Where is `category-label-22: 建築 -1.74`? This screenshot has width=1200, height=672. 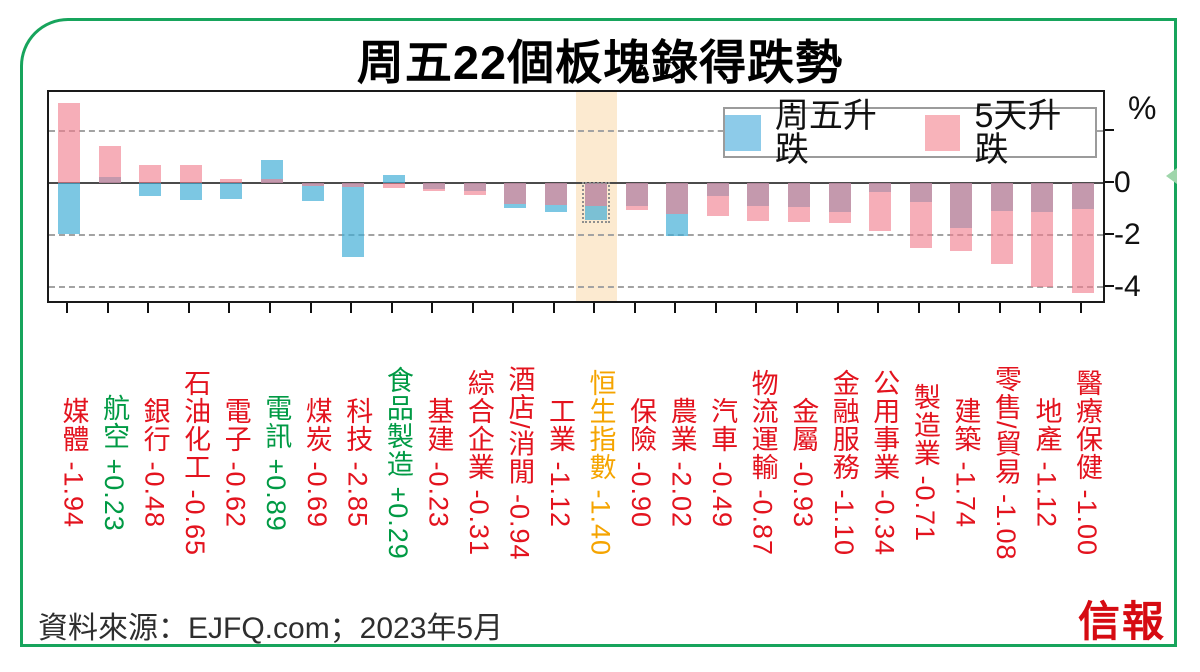 category-label-22: 建築 -1.74 is located at coordinates (965, 463).